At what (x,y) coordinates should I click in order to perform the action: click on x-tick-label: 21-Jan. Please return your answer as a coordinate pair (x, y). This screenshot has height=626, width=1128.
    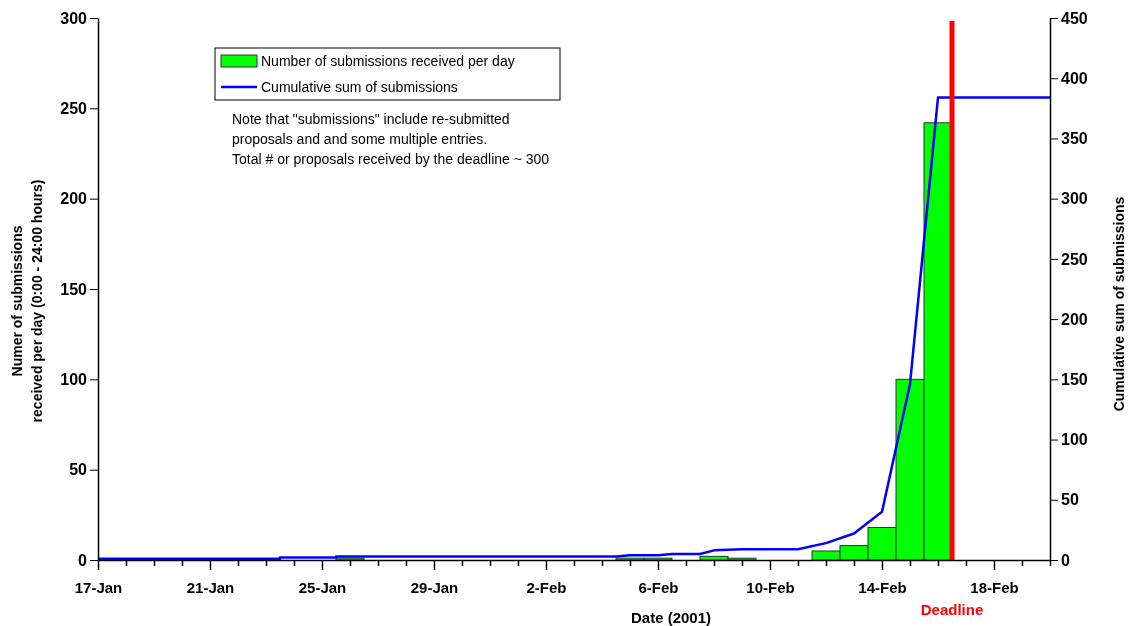
    Looking at the image, I should click on (210, 587).